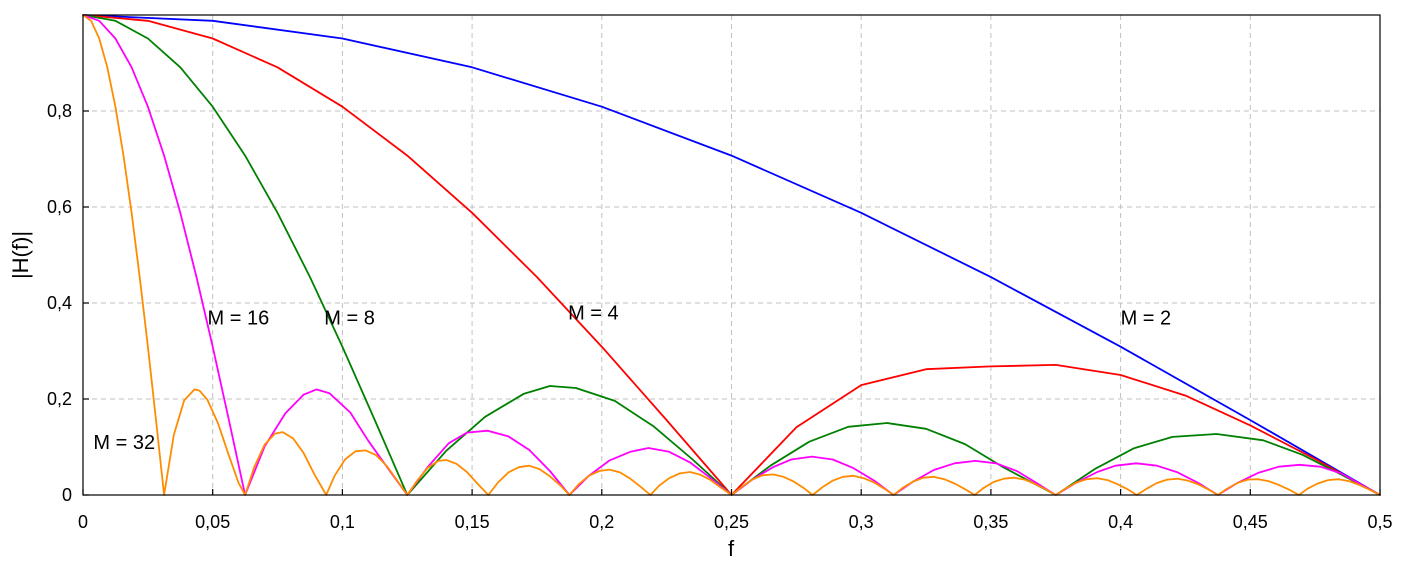 Image resolution: width=1408 pixels, height=565 pixels. Describe the element at coordinates (593, 314) in the screenshot. I see `series-label-m4: M = 4` at that location.